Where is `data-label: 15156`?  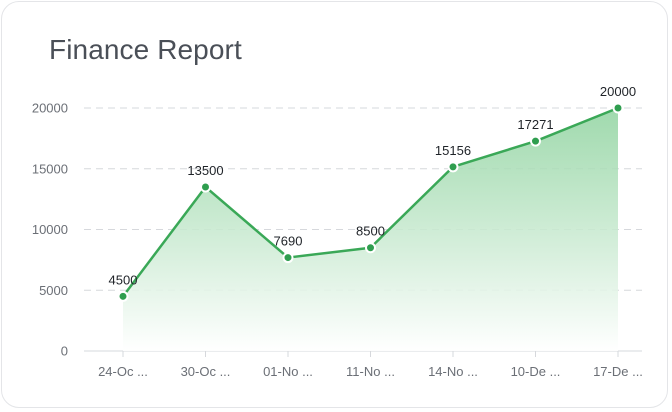
data-label: 15156 is located at coordinates (453, 150).